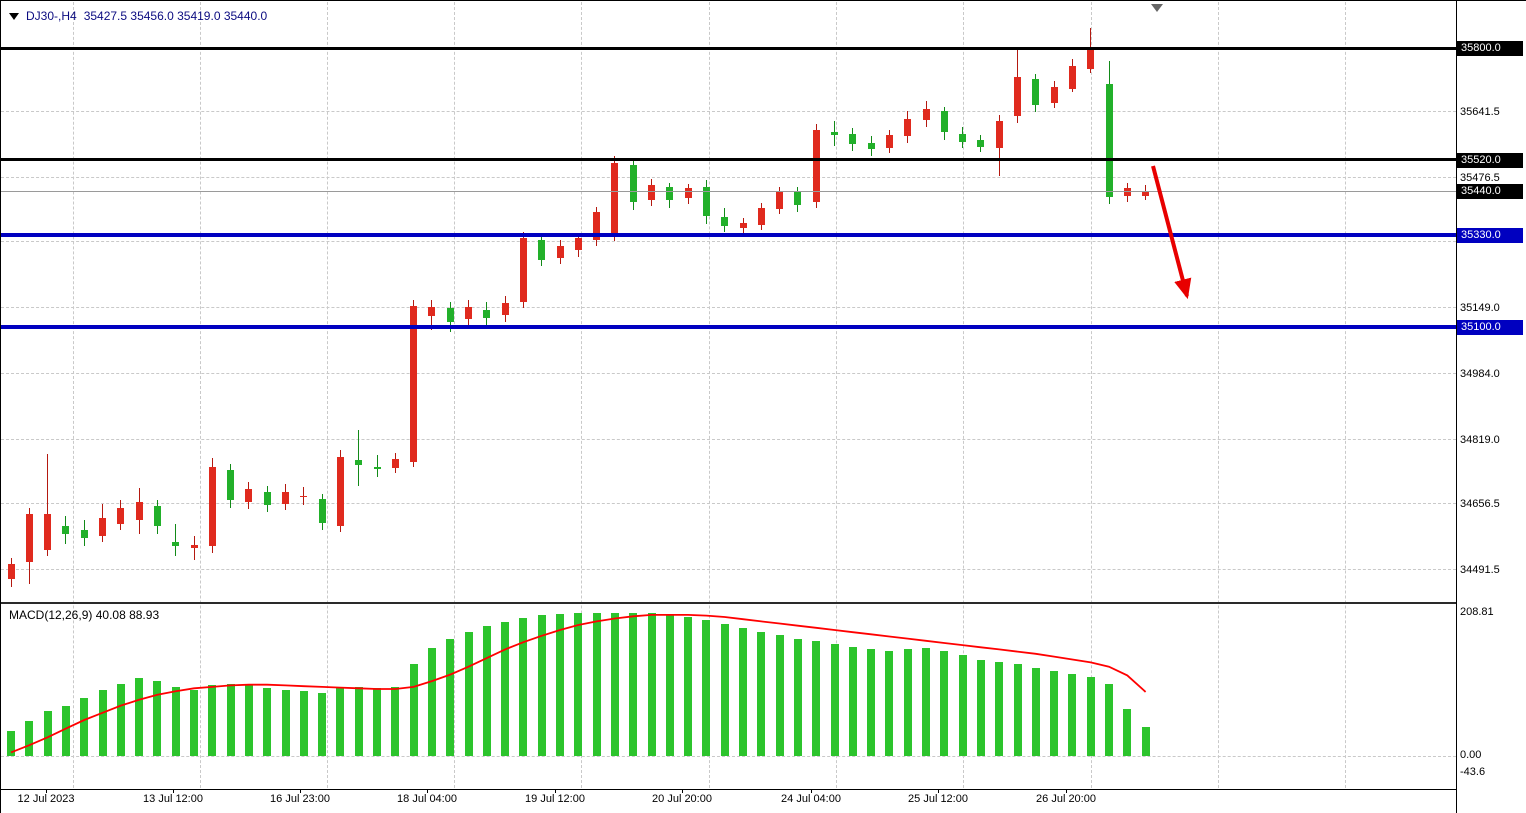 The image size is (1526, 813). I want to click on collapse-arrow-icon, so click(14, 16).